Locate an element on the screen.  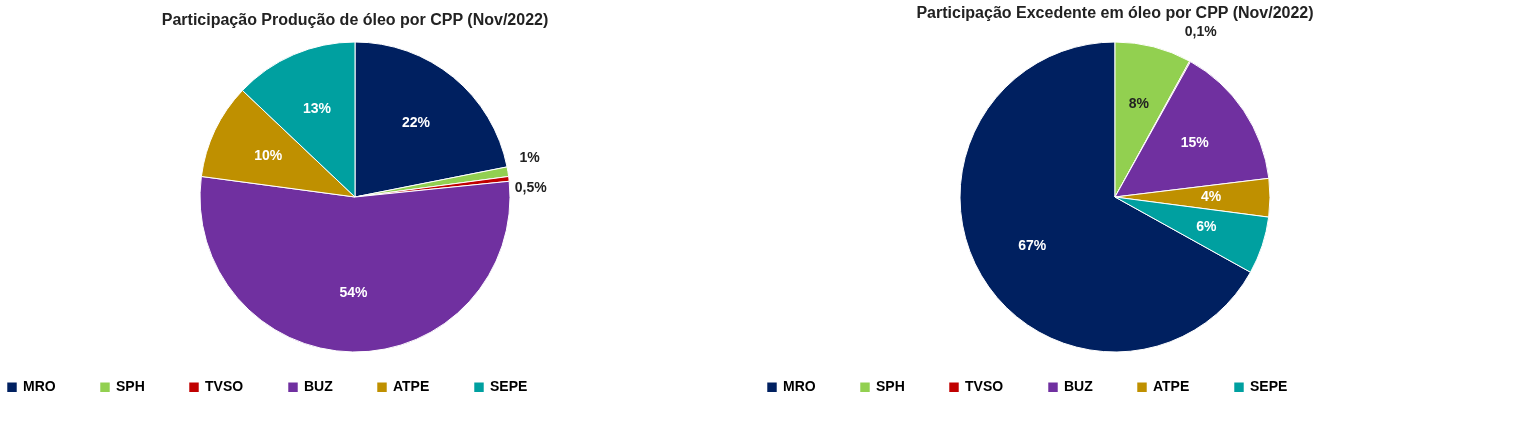
data-label: 54% is located at coordinates (354, 292).